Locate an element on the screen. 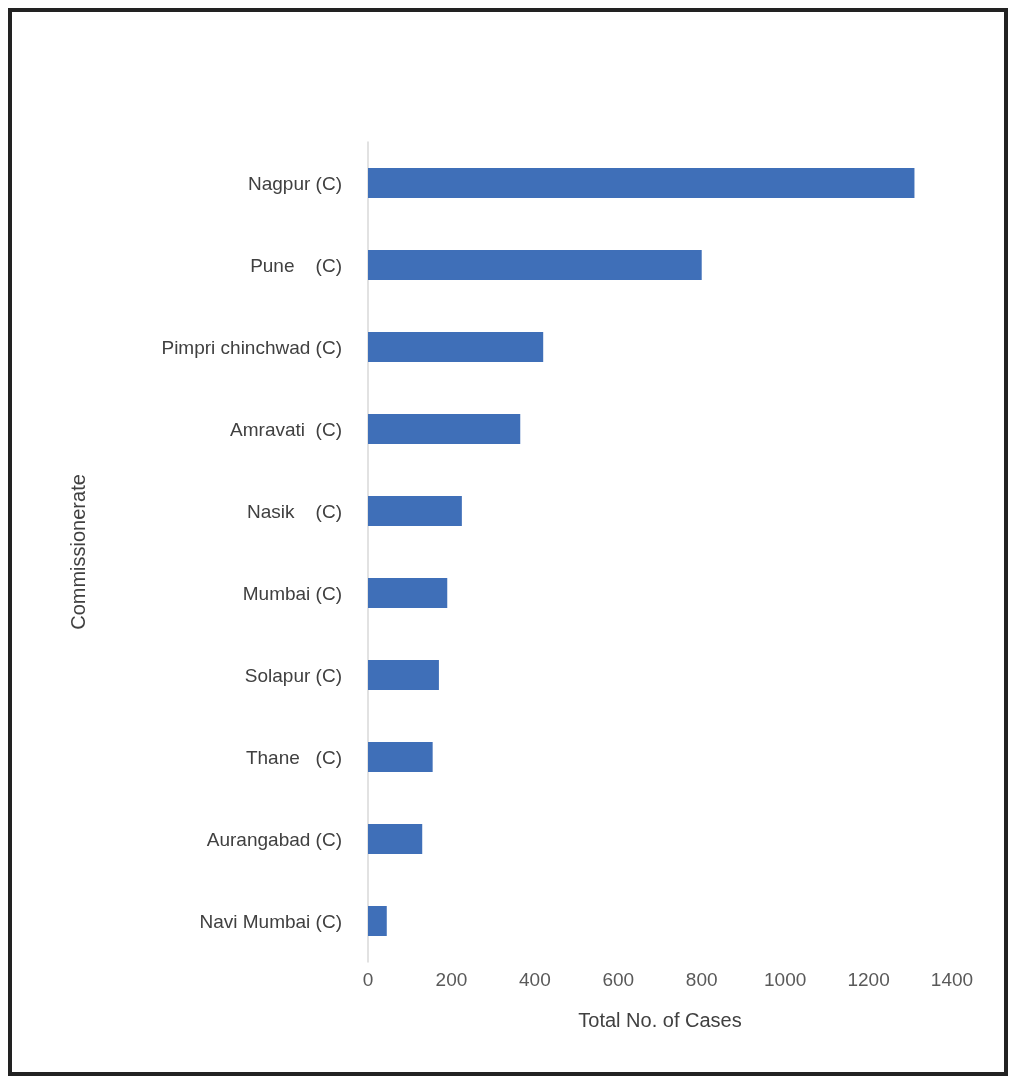 The image size is (1022, 1090). x-tick-label: 400 is located at coordinates (535, 979).